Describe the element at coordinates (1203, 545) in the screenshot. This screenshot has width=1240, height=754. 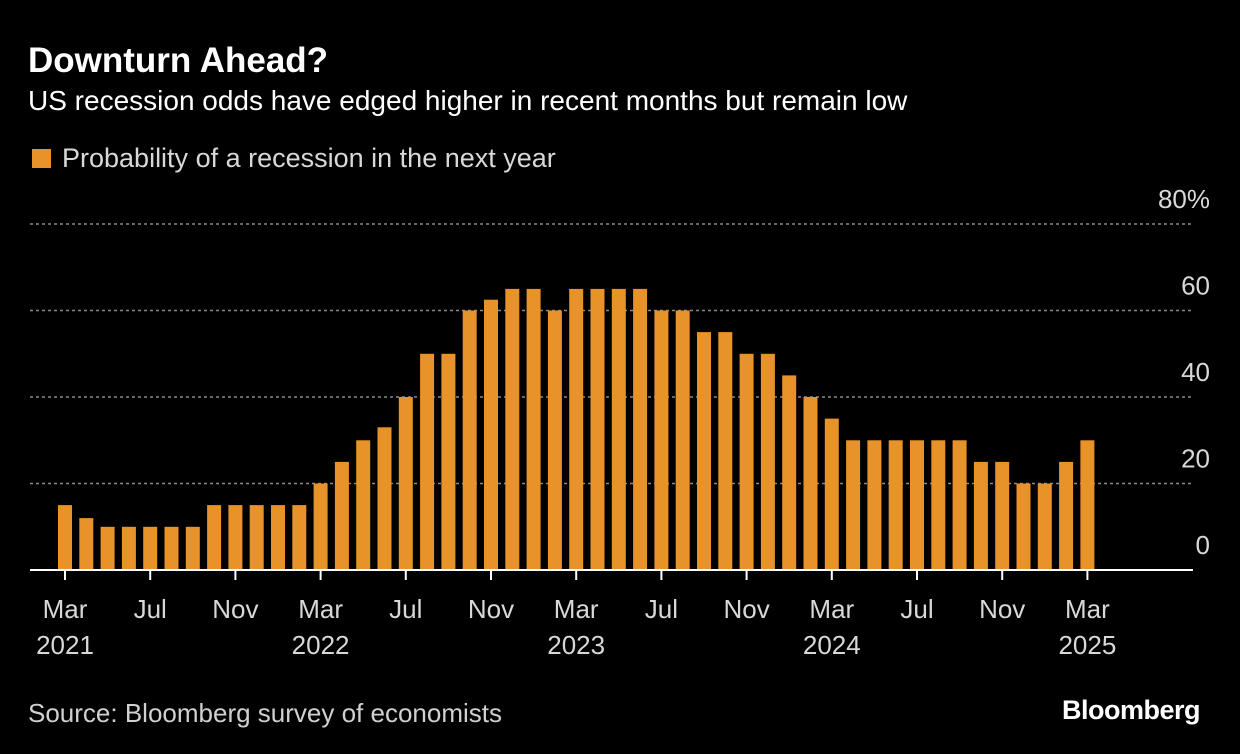
I see `y-tick-label: 0` at that location.